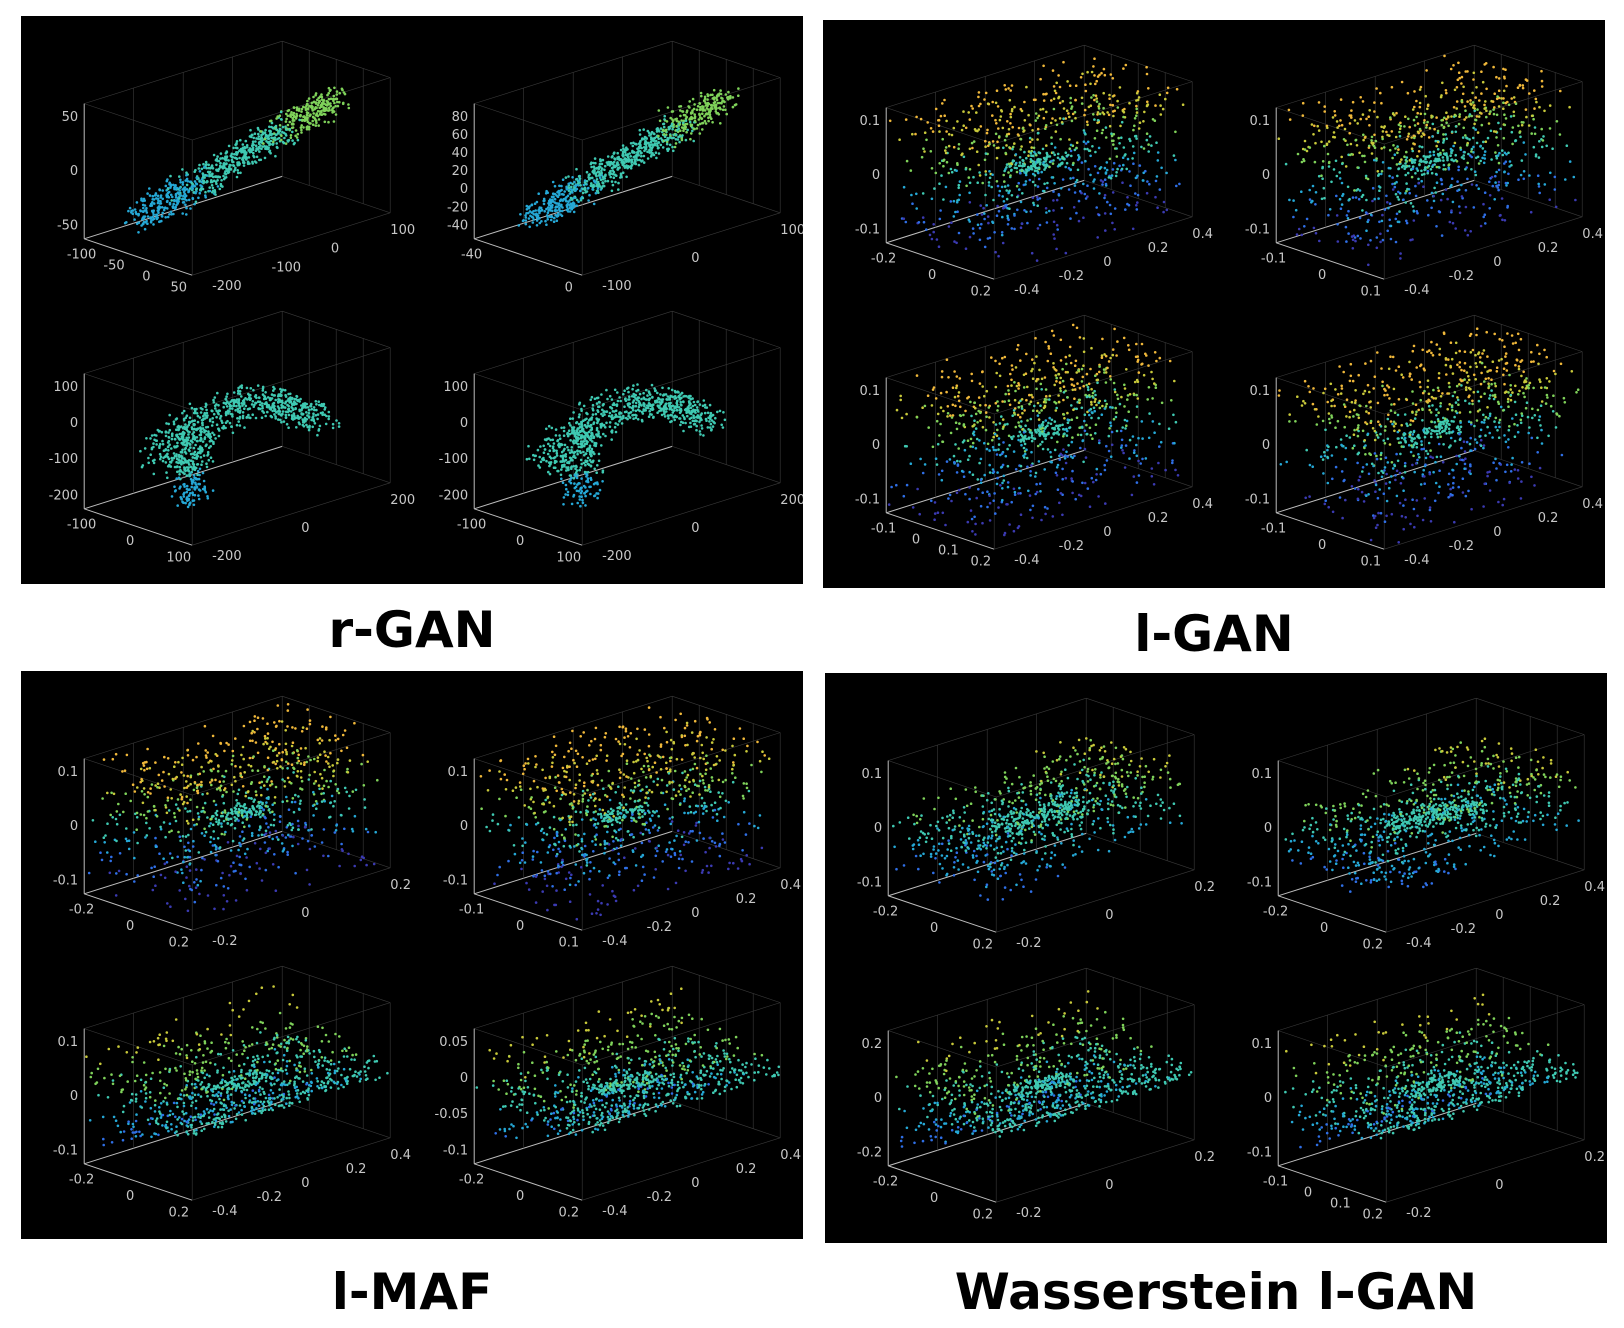 This screenshot has height=1328, width=1624. What do you see at coordinates (402, 500) in the screenshot?
I see `y-tick-label: 200` at bounding box center [402, 500].